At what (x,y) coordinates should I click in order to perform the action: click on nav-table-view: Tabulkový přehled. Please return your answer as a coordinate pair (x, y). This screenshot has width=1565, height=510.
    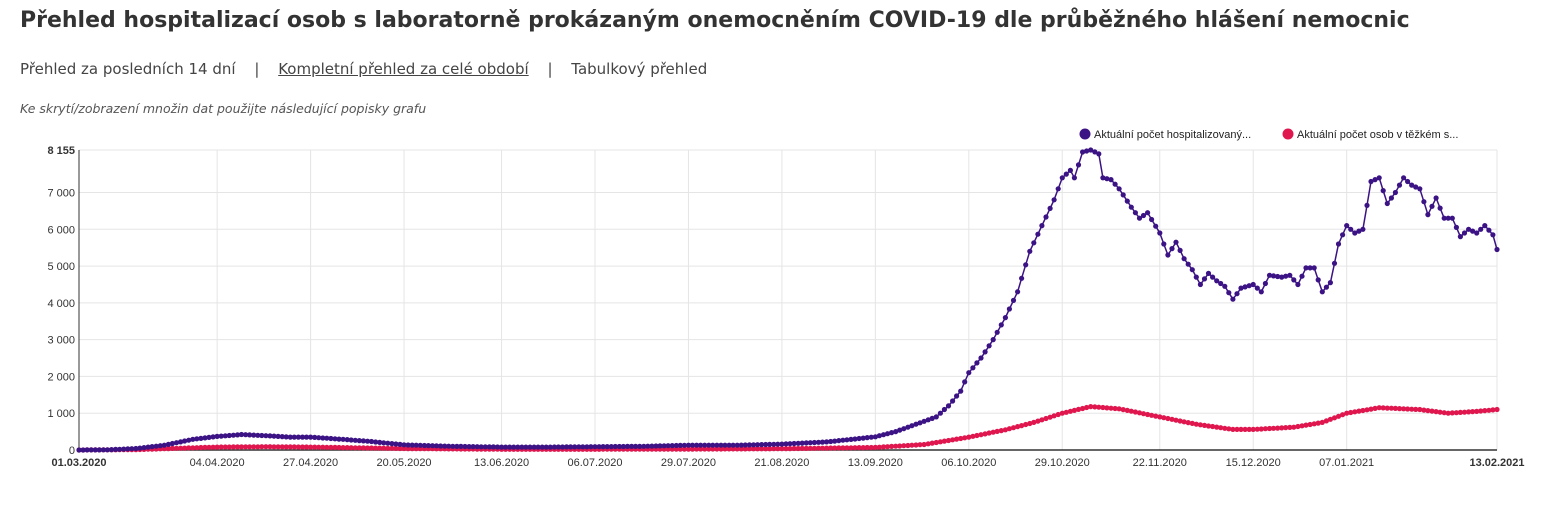
    Looking at the image, I should click on (639, 69).